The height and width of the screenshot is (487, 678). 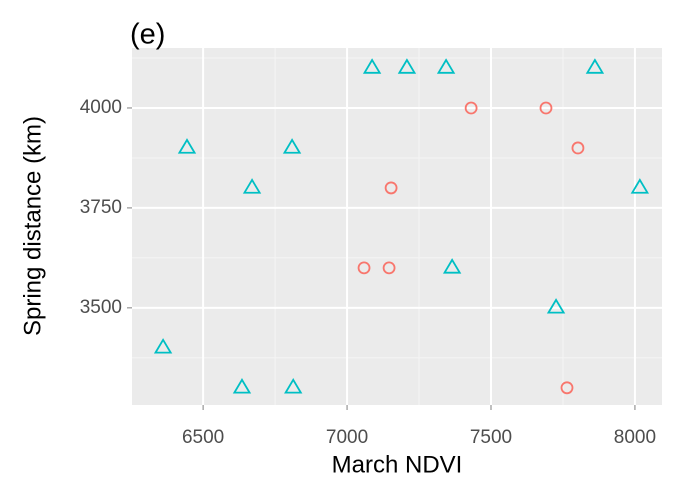 What do you see at coordinates (635, 437) in the screenshot?
I see `x-tick-label: 8000` at bounding box center [635, 437].